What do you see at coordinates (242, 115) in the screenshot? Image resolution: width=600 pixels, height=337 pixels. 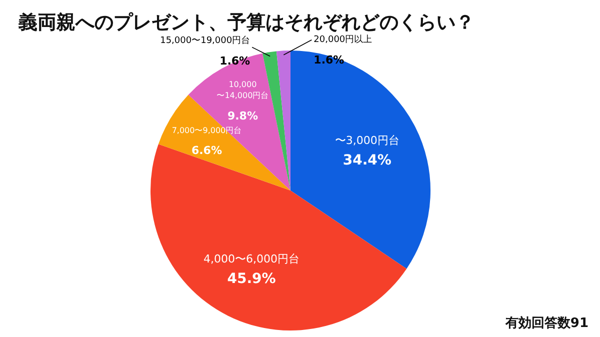 I see `data-label: 9.8%` at bounding box center [242, 115].